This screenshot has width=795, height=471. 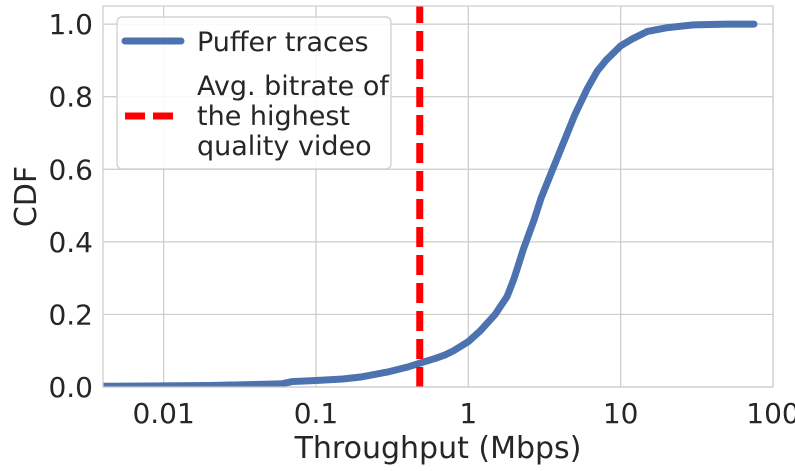 What do you see at coordinates (70, 387) in the screenshot?
I see `y-tick-label-0: 0.0` at bounding box center [70, 387].